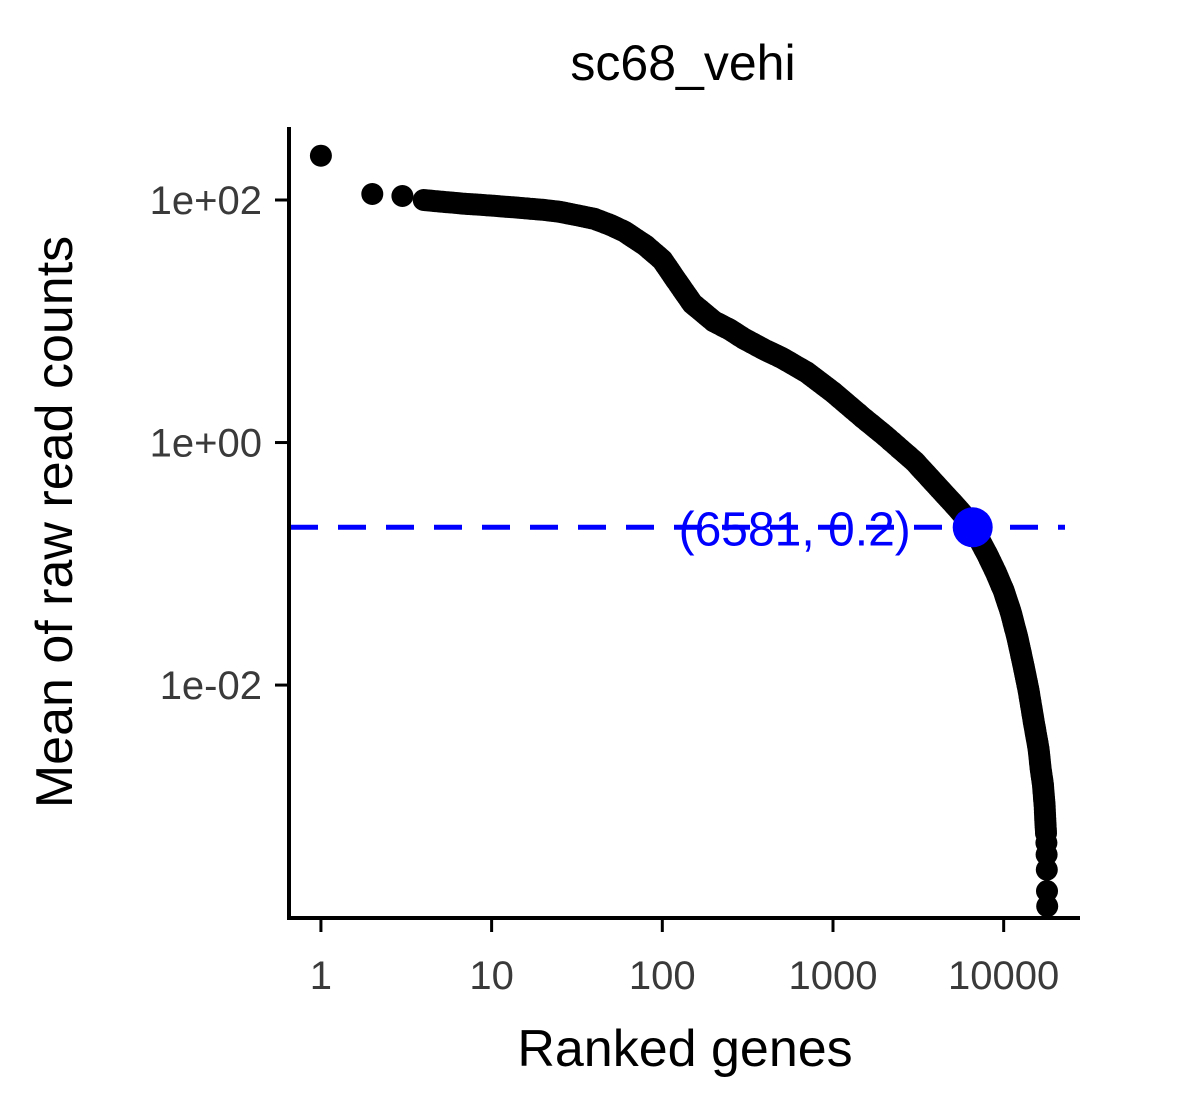 The height and width of the screenshot is (1110, 1200). I want to click on chart-title: sc68_vehi, so click(682, 63).